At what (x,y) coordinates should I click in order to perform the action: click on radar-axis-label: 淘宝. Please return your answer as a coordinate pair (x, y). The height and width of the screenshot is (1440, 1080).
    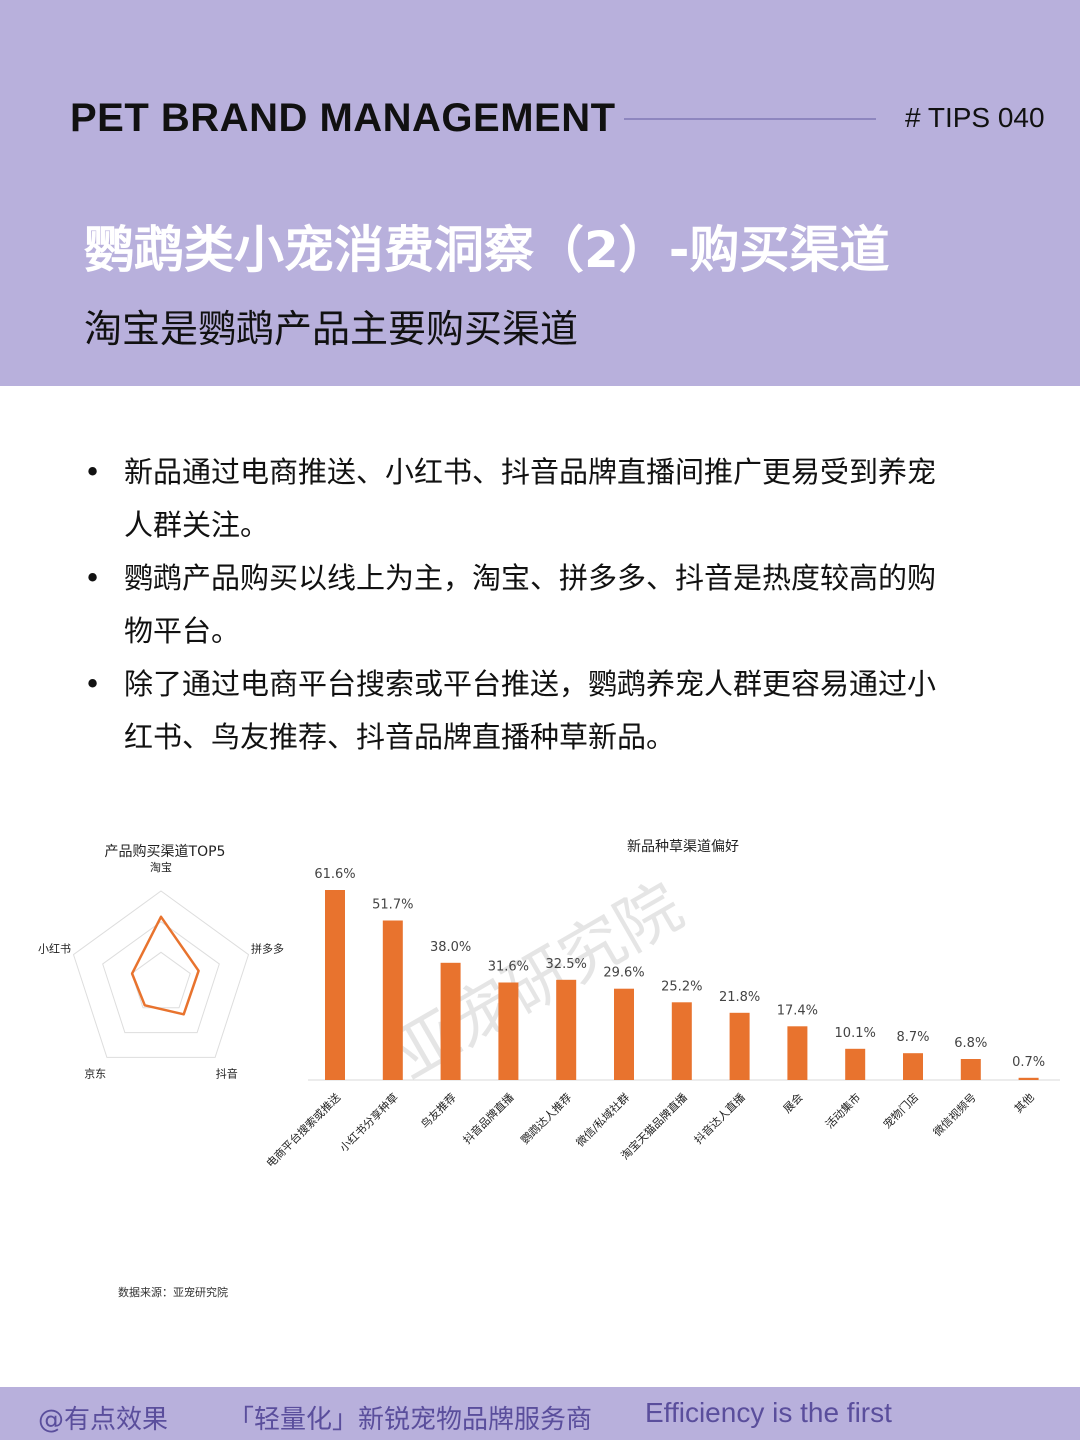
    Looking at the image, I should click on (161, 867).